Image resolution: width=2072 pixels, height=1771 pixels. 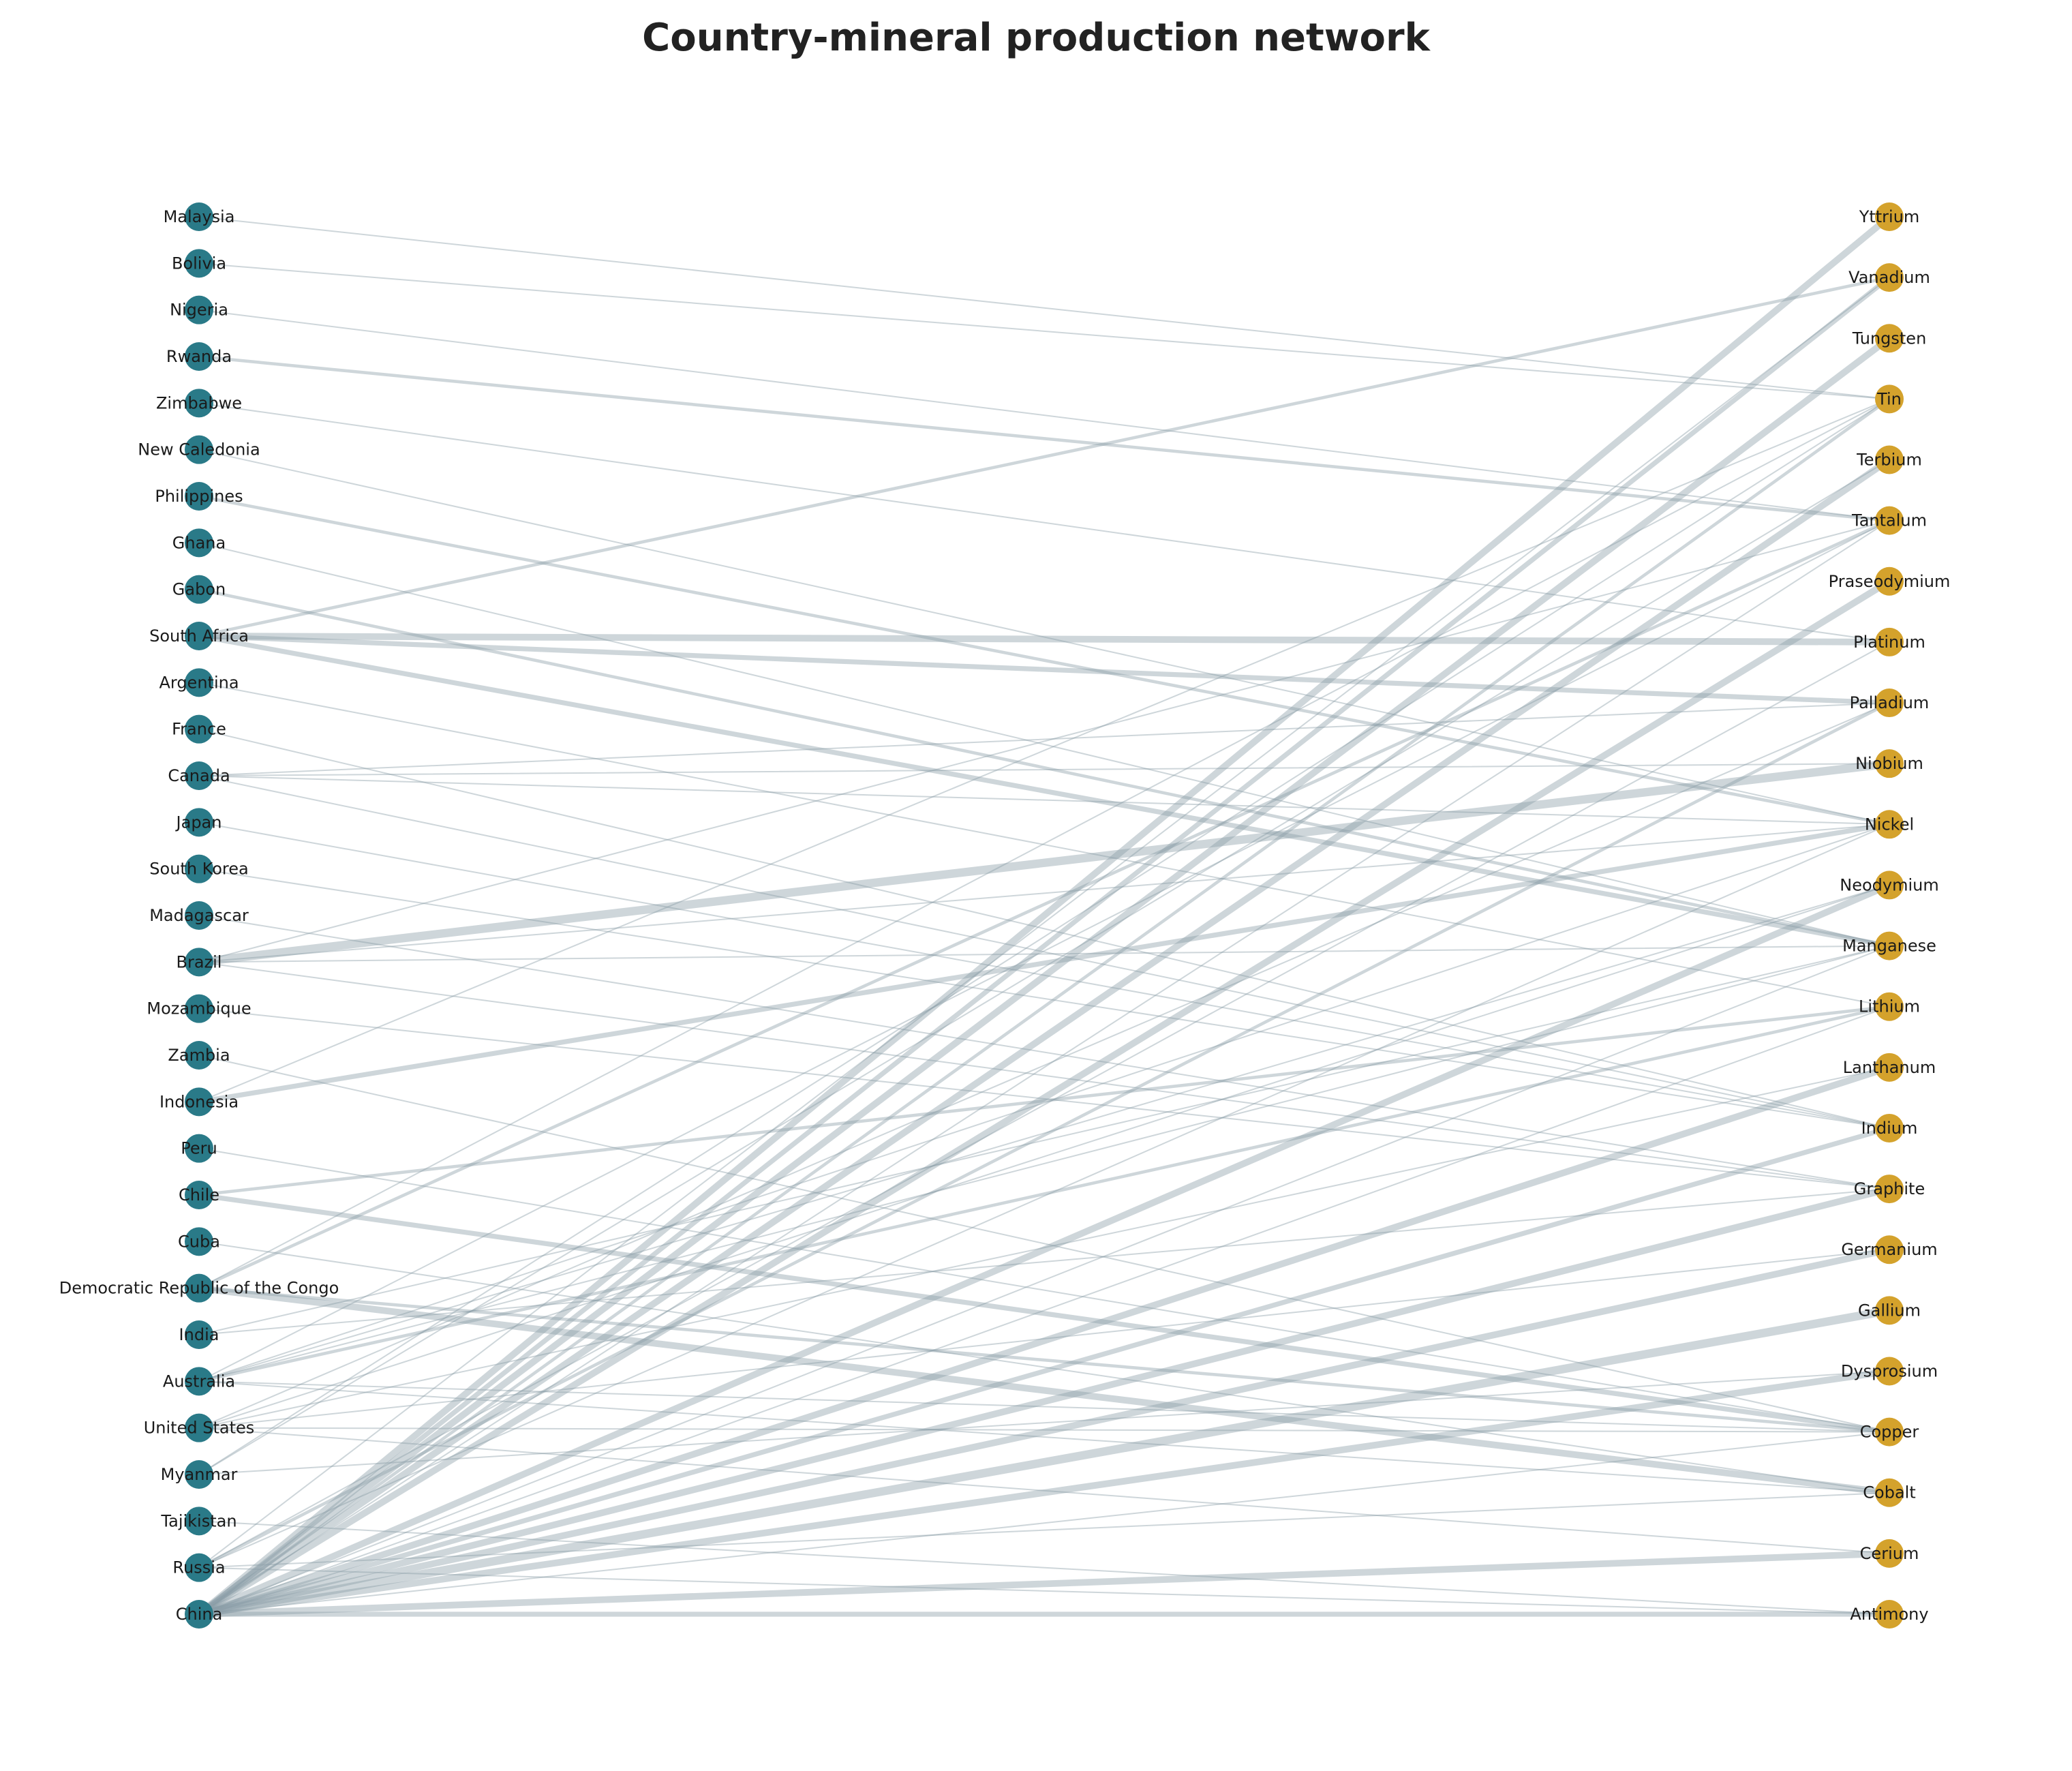 I want to click on country-zambia-node, so click(x=199, y=1056).